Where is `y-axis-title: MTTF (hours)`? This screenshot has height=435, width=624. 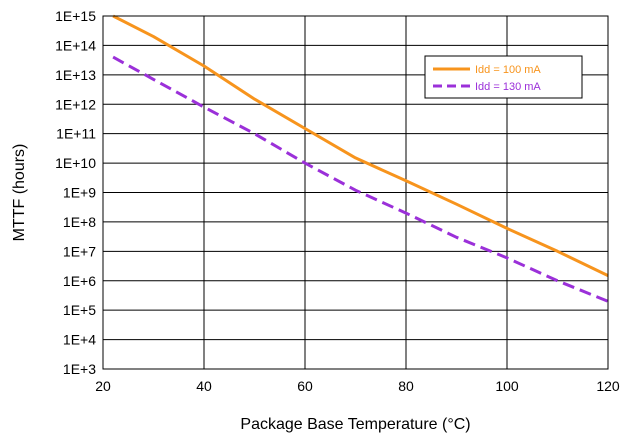 y-axis-title: MTTF (hours) is located at coordinates (19, 193).